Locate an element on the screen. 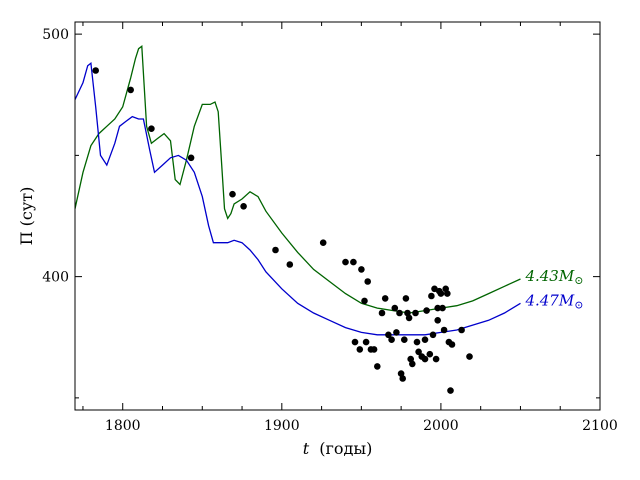  x-axis-variable: t is located at coordinates (306, 448).